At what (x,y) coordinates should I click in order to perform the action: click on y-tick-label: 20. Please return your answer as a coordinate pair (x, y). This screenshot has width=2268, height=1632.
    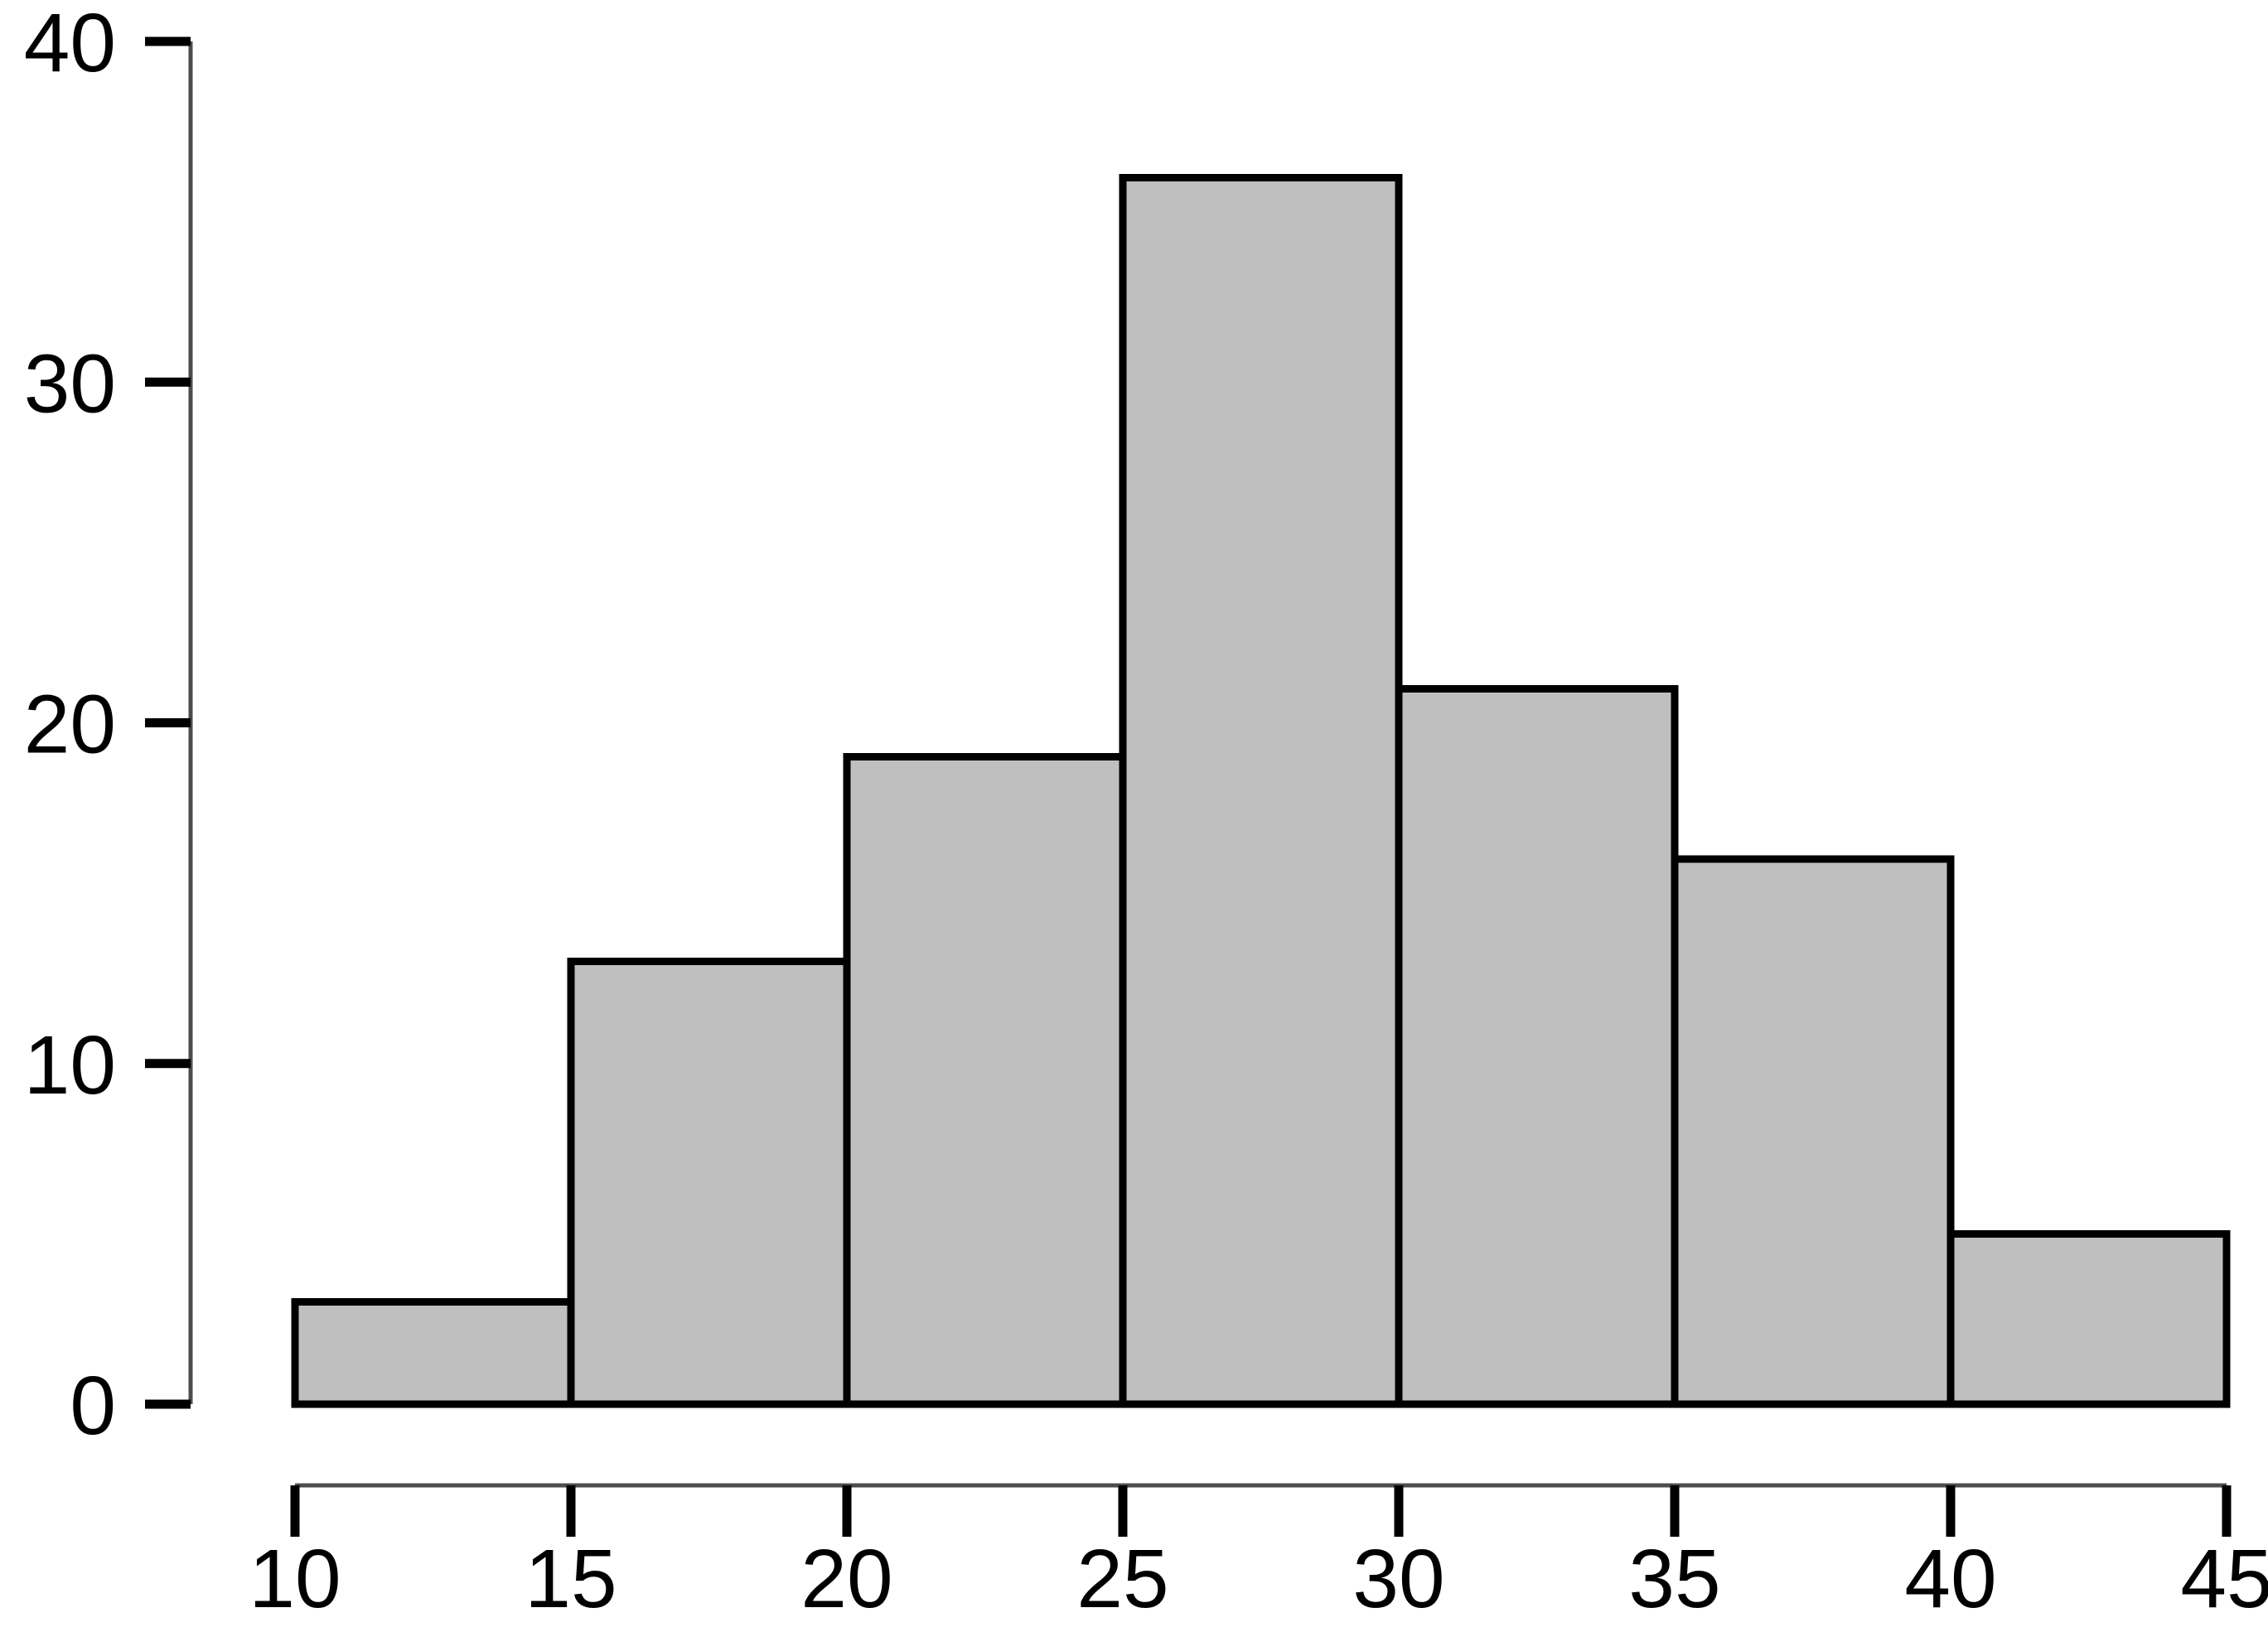
    Looking at the image, I should click on (70, 724).